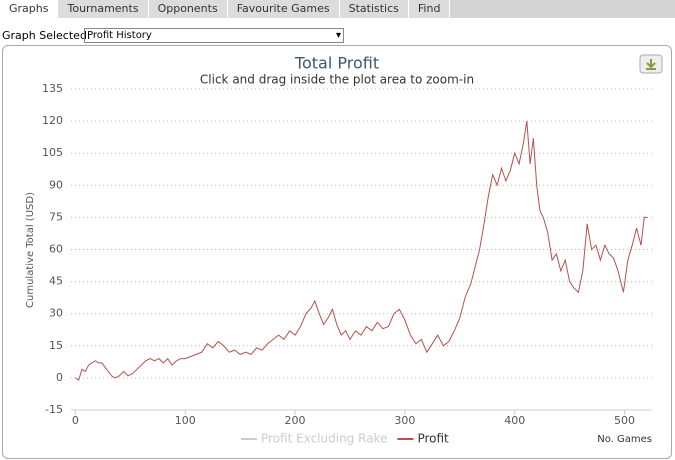 This screenshot has width=675, height=460. What do you see at coordinates (56, 281) in the screenshot?
I see `y-tick-label: 45` at bounding box center [56, 281].